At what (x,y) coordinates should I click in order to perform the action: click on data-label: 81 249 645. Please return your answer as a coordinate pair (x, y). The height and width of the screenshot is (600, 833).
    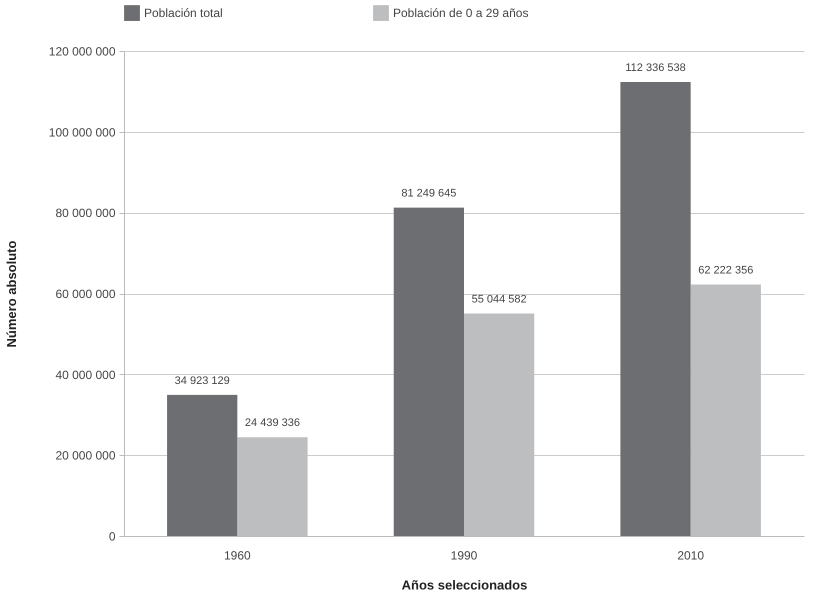
    Looking at the image, I should click on (428, 194).